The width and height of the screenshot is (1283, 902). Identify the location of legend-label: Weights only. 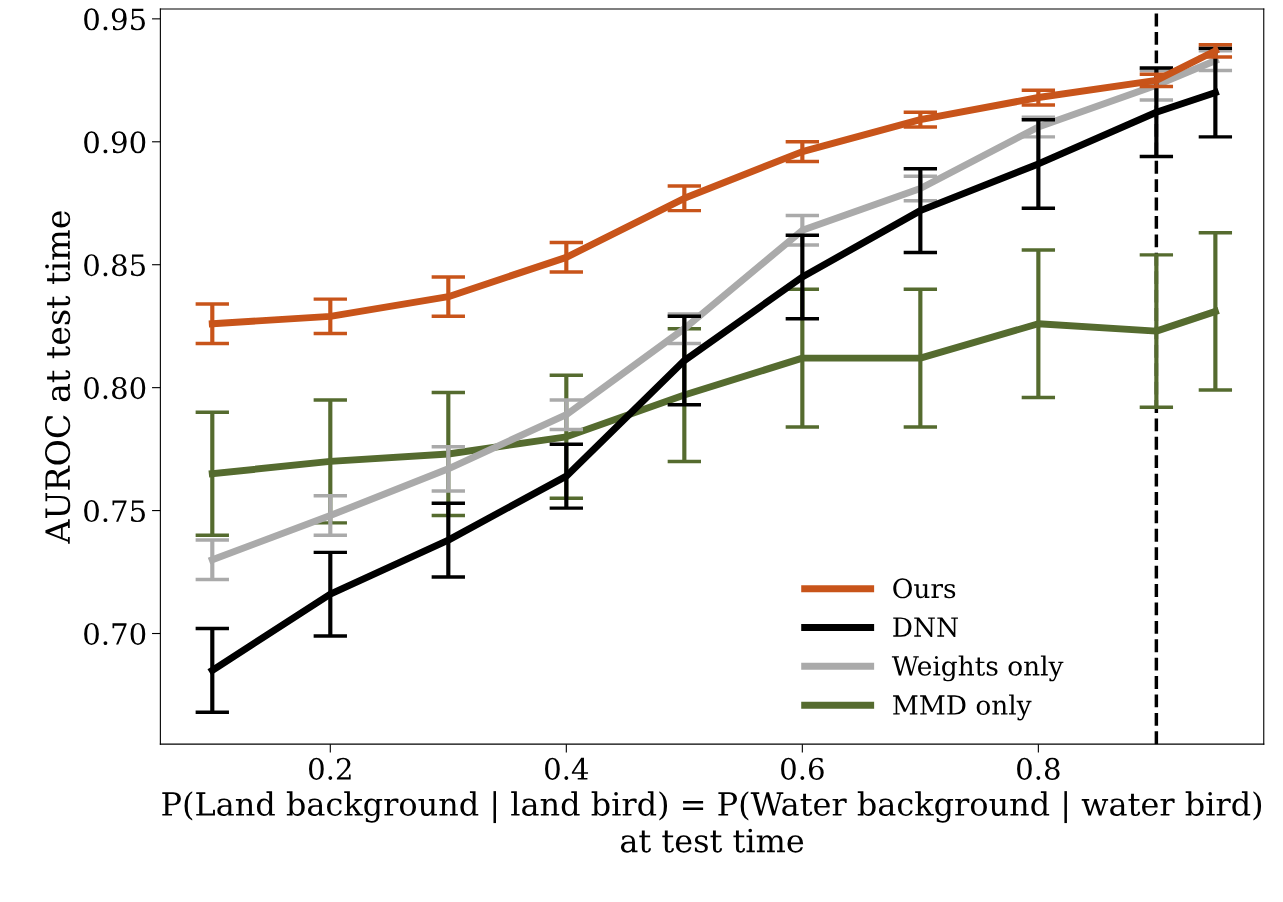
(977, 668).